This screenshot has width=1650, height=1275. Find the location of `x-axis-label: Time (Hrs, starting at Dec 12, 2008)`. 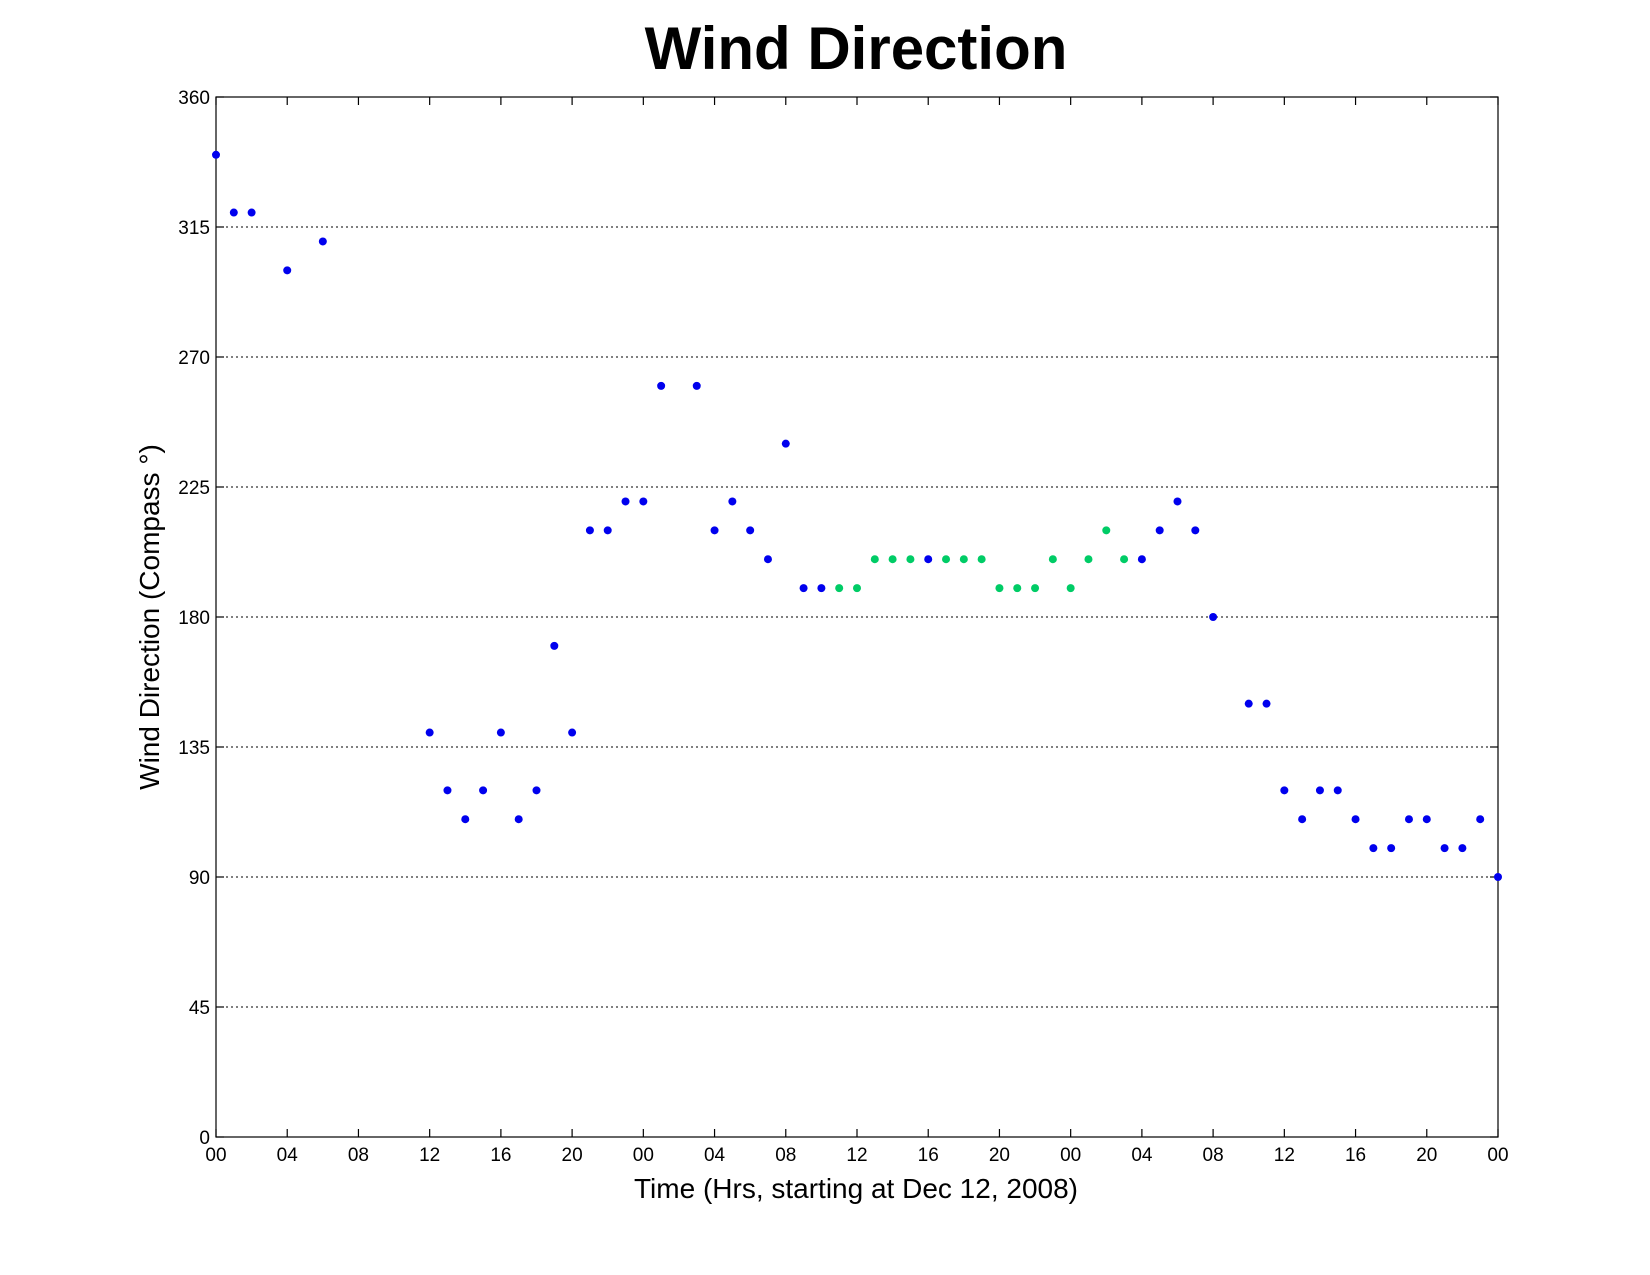

x-axis-label: Time (Hrs, starting at Dec 12, 2008) is located at coordinates (856, 1188).